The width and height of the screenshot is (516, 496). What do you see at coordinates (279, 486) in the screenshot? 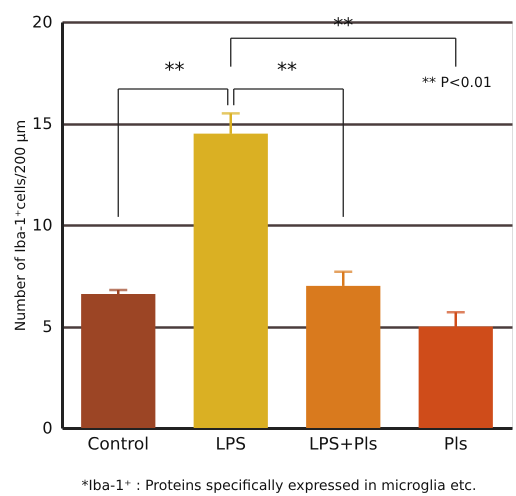
I see `text: *Iba-1⁺ : Proteins specifically expressed in microglia etc.` at bounding box center [279, 486].